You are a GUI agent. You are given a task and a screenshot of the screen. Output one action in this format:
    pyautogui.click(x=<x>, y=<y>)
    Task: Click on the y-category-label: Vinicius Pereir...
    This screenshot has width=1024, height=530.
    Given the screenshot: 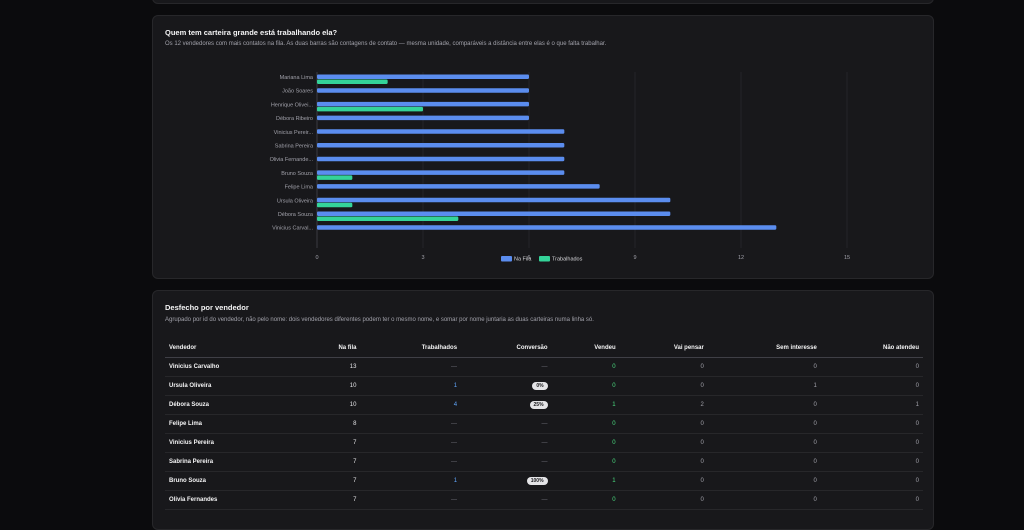 What is the action you would take?
    pyautogui.click(x=294, y=133)
    